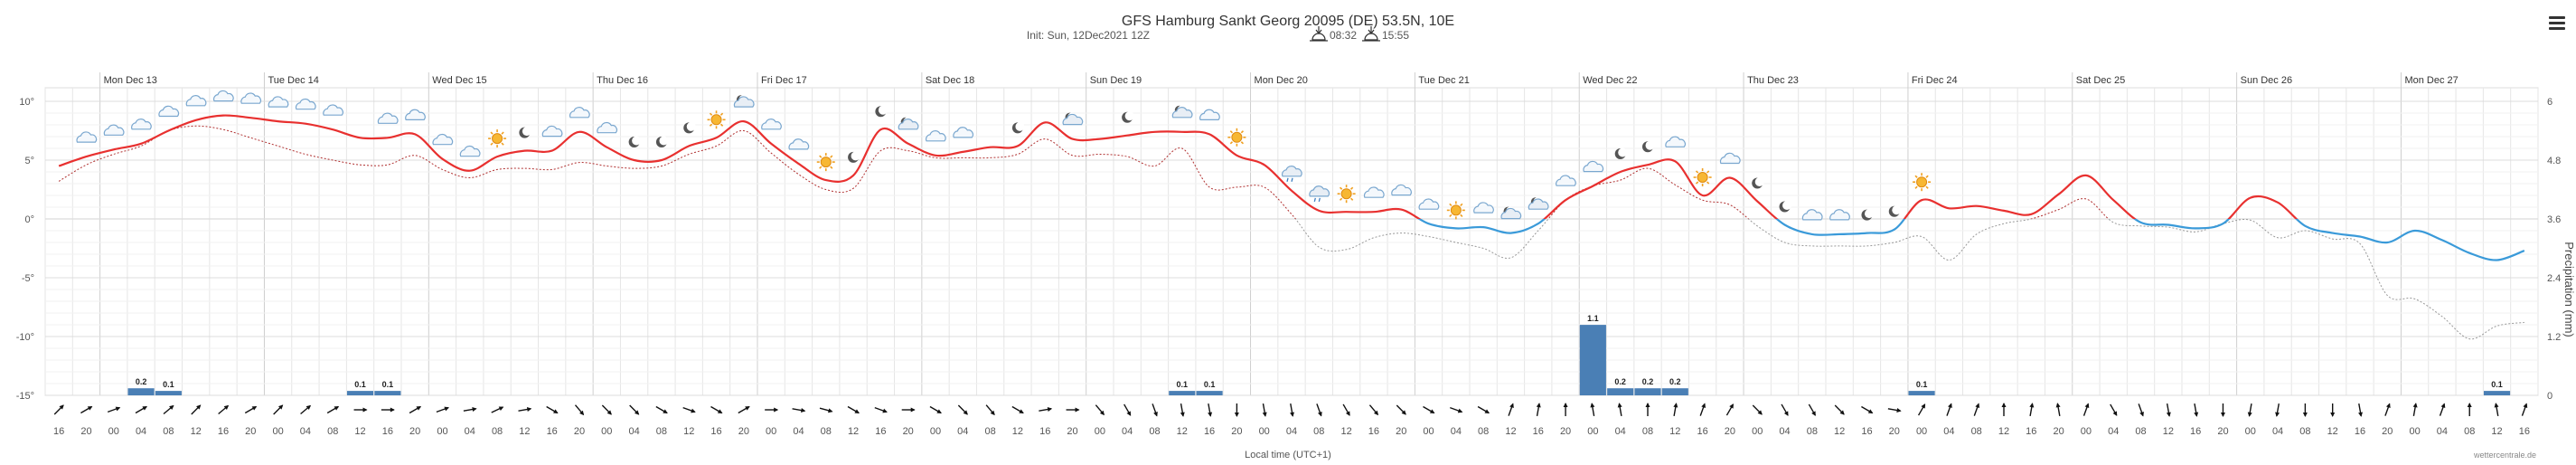 The width and height of the screenshot is (2576, 465). What do you see at coordinates (459, 80) in the screenshot?
I see `day-label: Wed Dec 15` at bounding box center [459, 80].